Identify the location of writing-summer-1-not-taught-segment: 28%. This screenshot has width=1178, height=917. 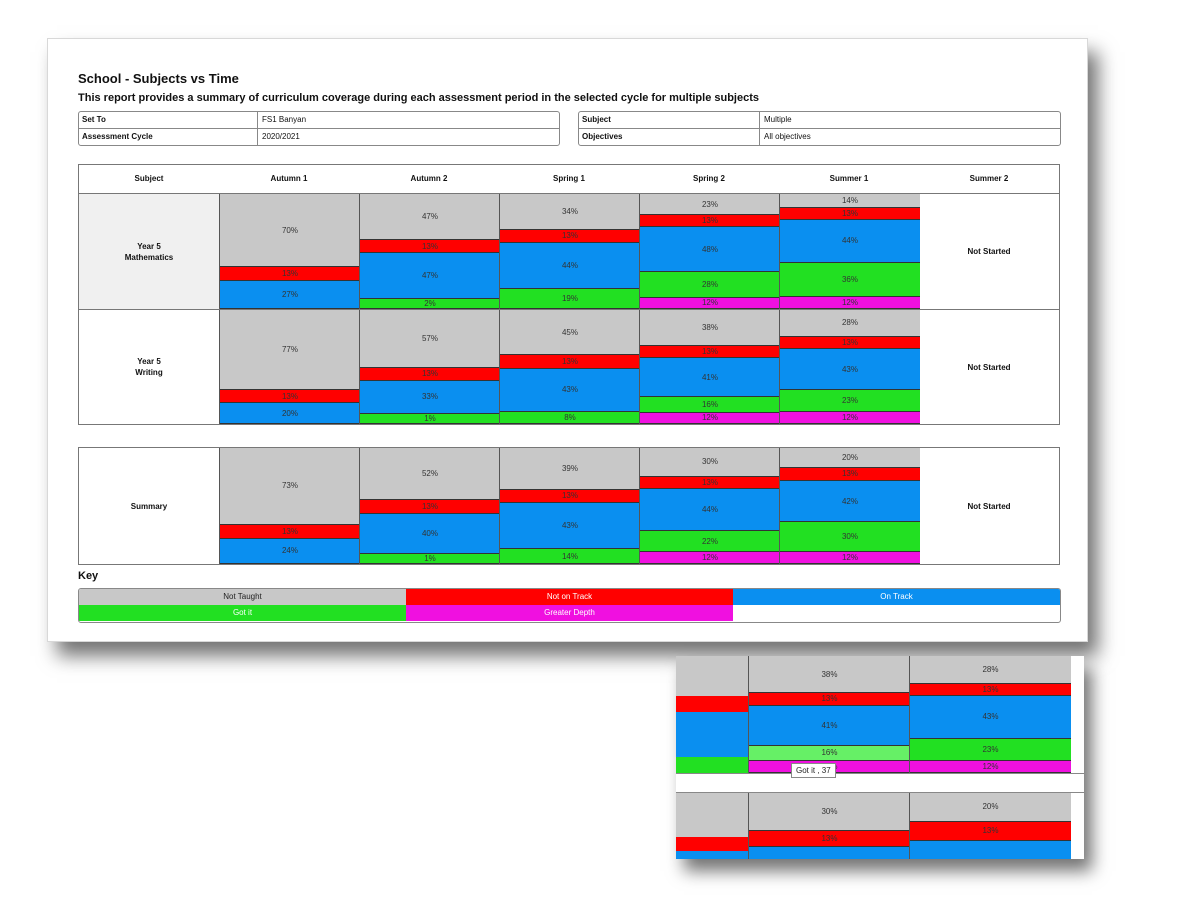
(850, 323).